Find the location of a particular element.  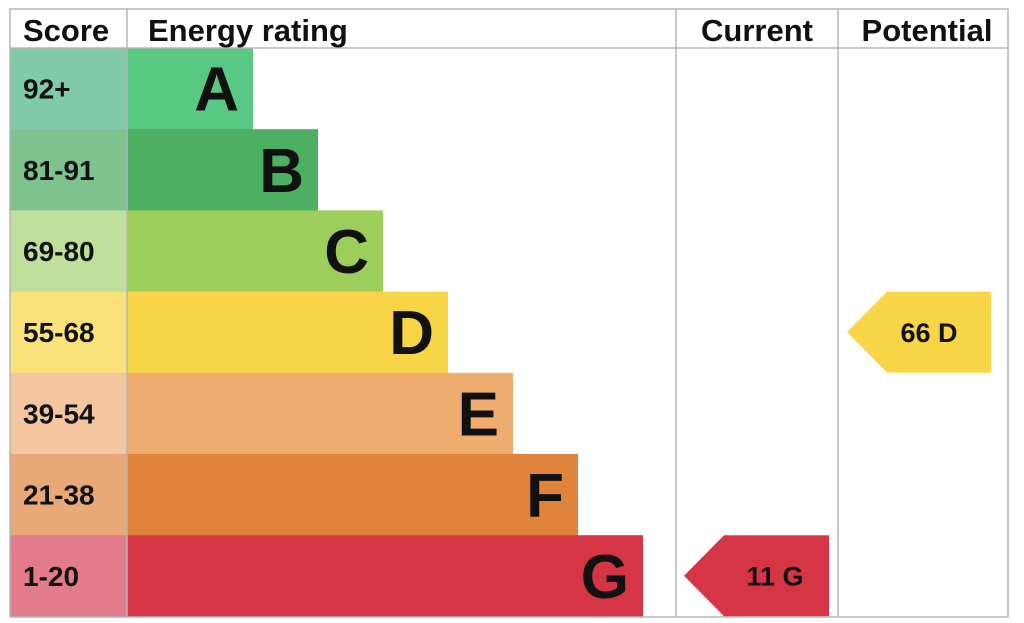

score-cell-b is located at coordinates (68, 170).